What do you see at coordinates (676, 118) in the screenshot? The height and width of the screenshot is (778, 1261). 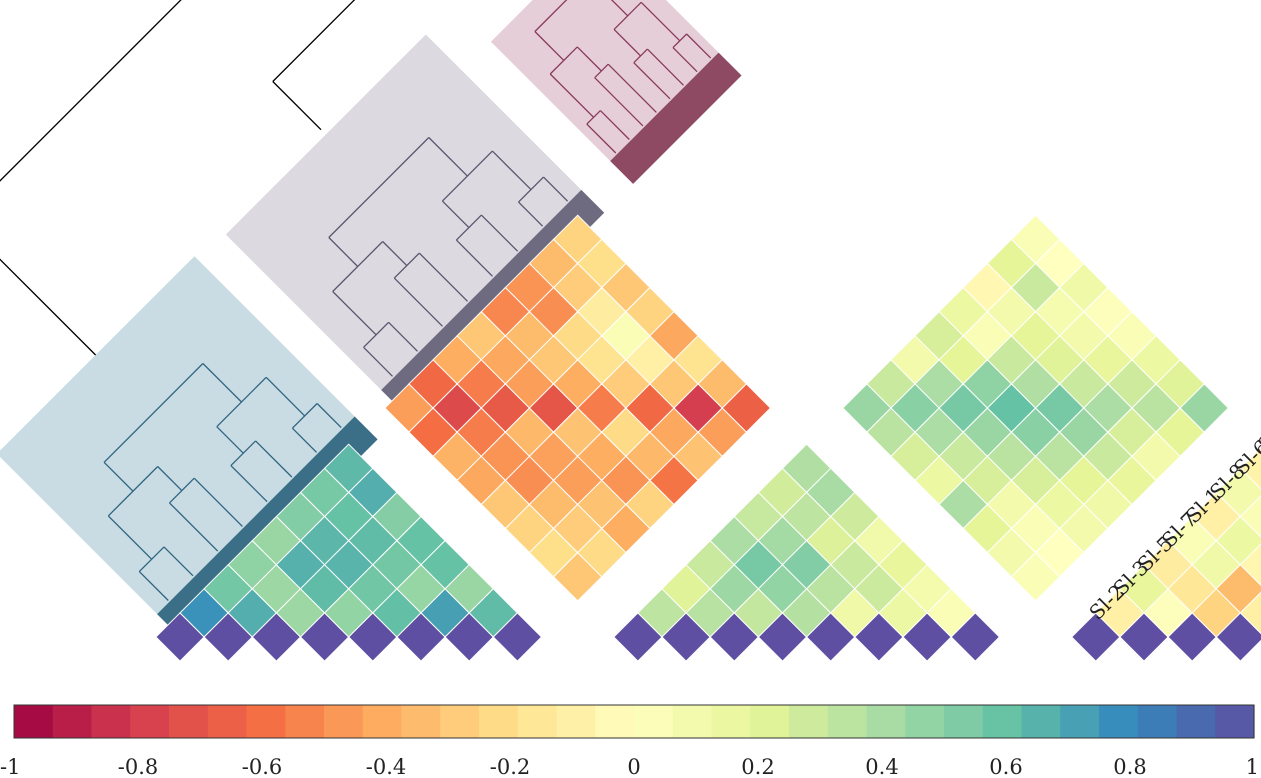 I see `cluster-bar` at bounding box center [676, 118].